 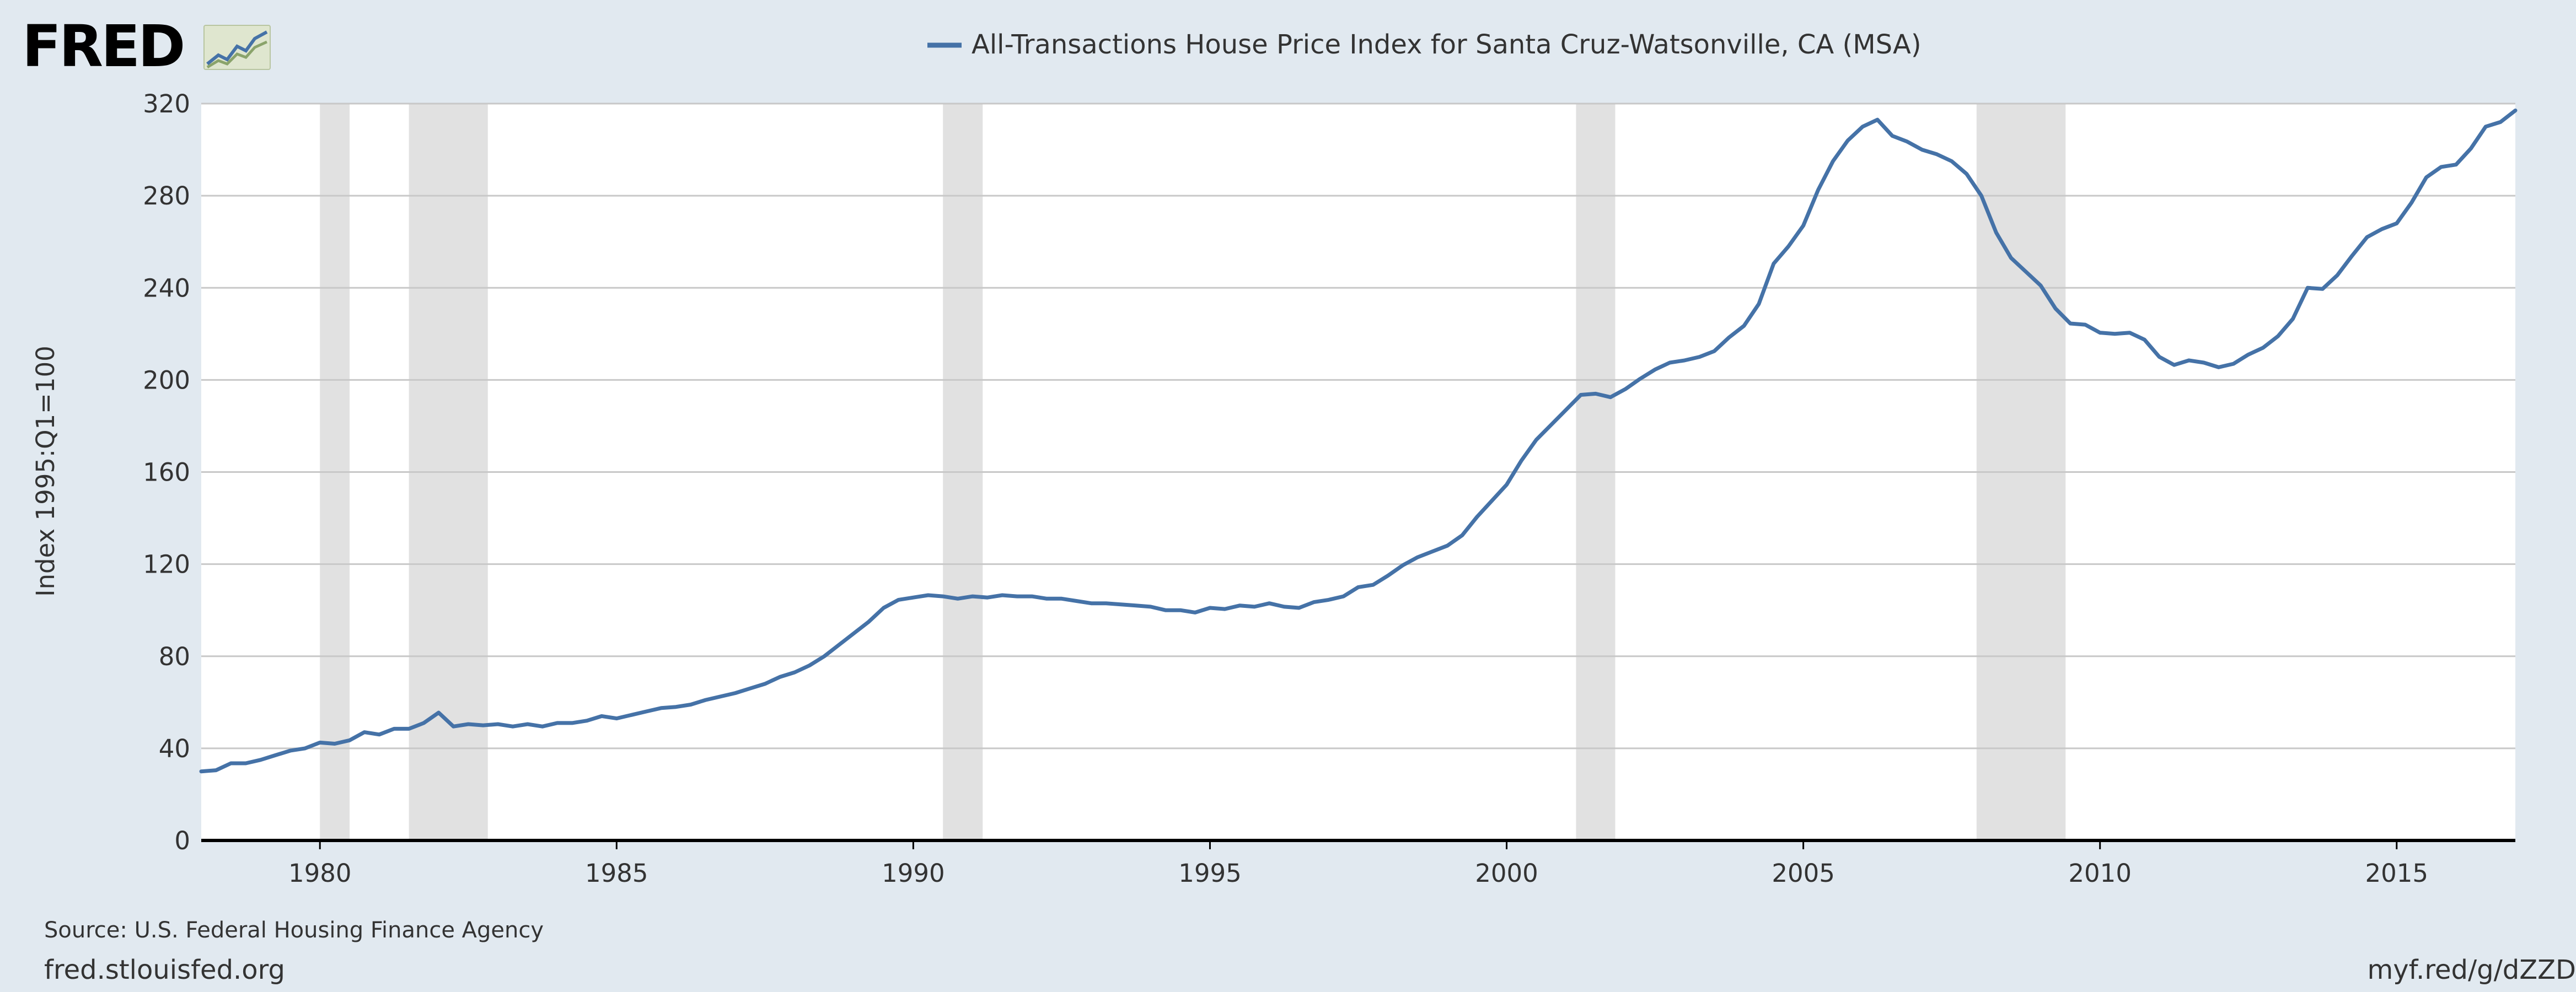 I want to click on fred-graph-icon, so click(x=237, y=47).